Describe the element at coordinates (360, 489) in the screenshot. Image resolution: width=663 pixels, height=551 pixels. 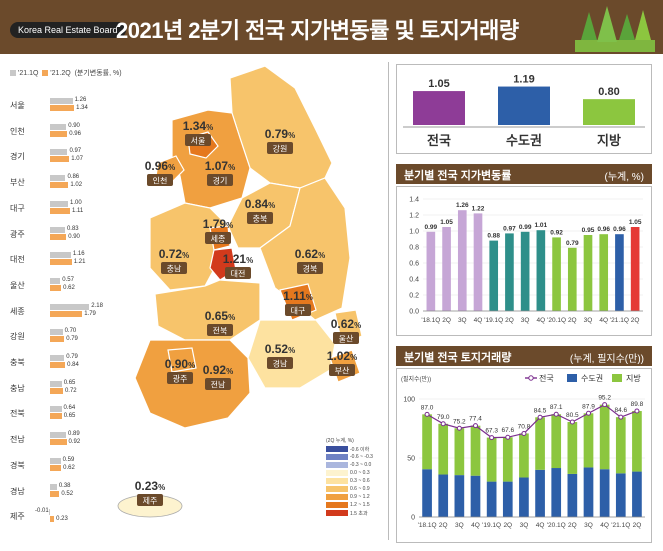
I see `map-legend-label: 0.6 ~ 0.9` at that location.